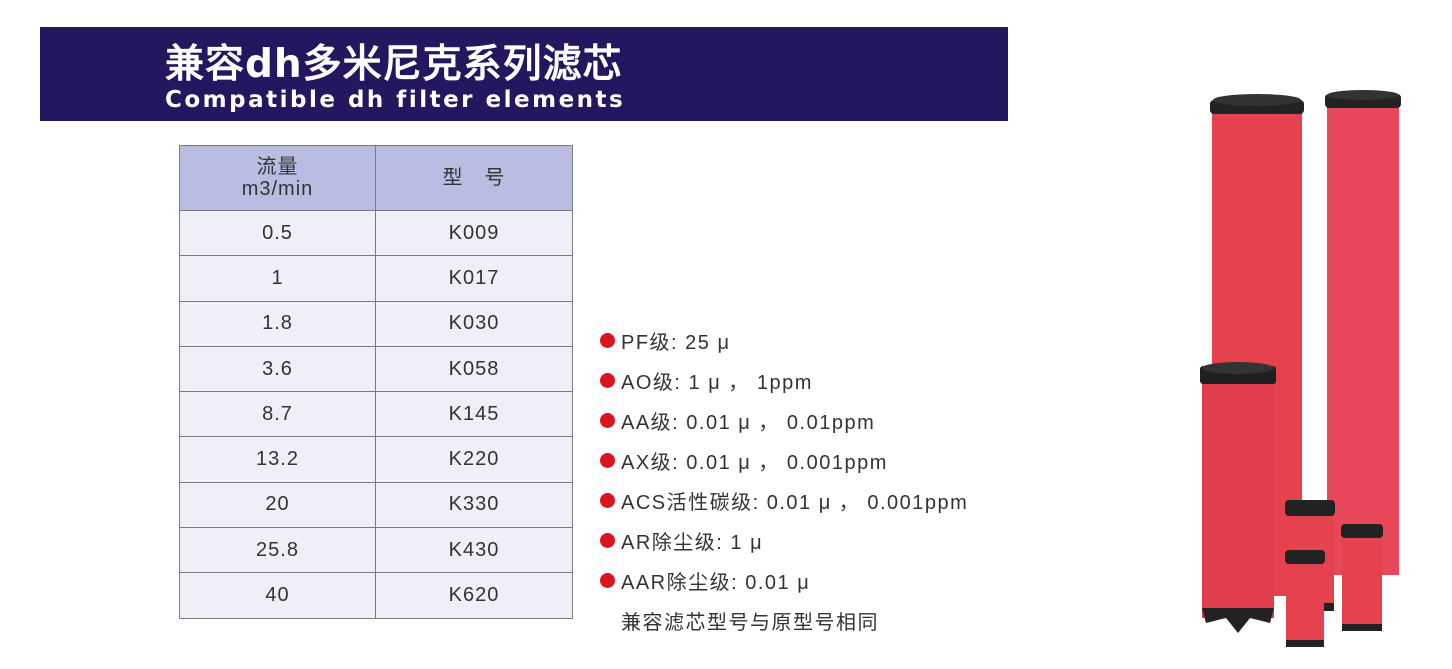 The height and width of the screenshot is (669, 1452). I want to click on tall-filter-right, so click(1363, 332).